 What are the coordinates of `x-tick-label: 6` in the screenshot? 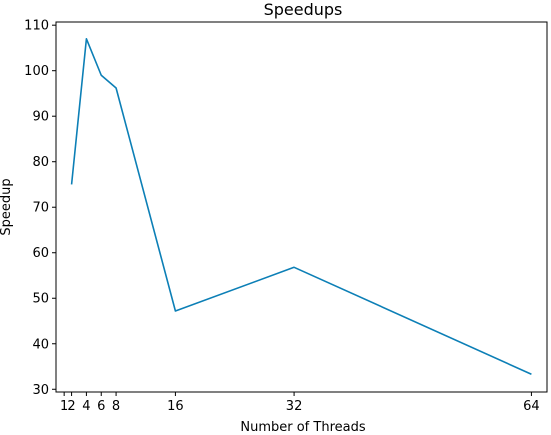 It's located at (101, 406).